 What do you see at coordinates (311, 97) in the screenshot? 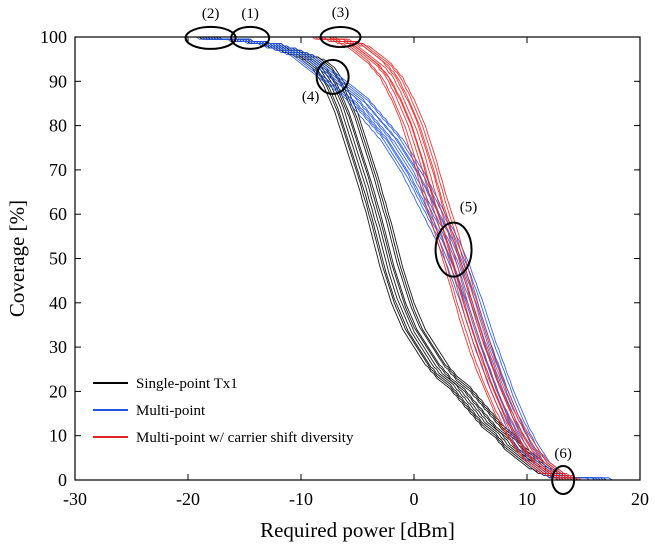
I see `annotation-label: (4)` at bounding box center [311, 97].